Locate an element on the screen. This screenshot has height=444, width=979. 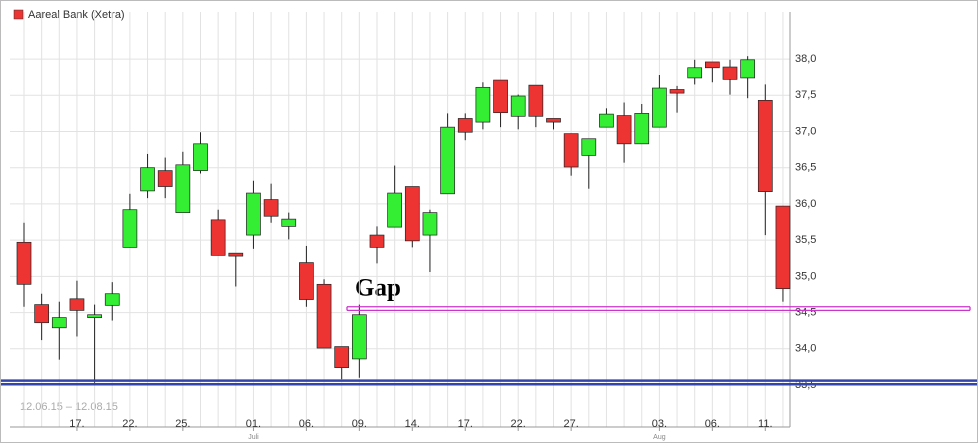
y-tick-label: 37,5 is located at coordinates (805, 95).